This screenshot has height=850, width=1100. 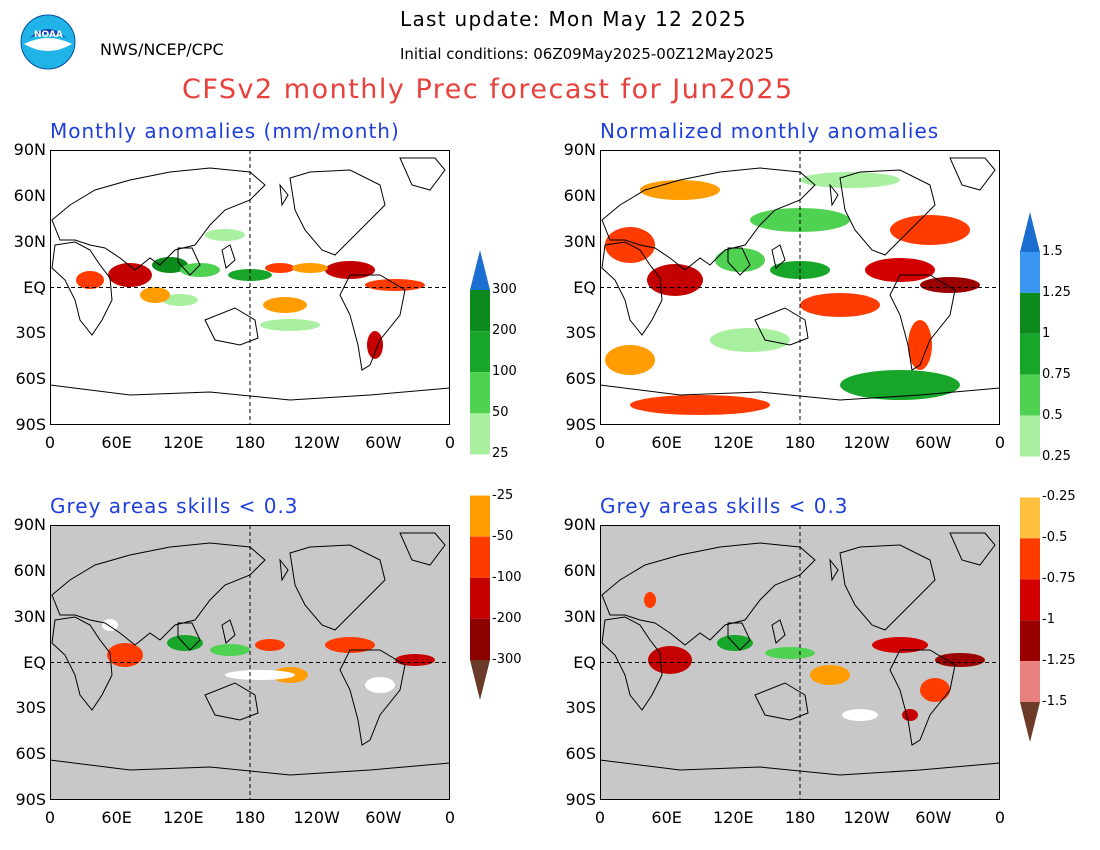 I want to click on noaa-logo: NOAA, so click(x=48, y=42).